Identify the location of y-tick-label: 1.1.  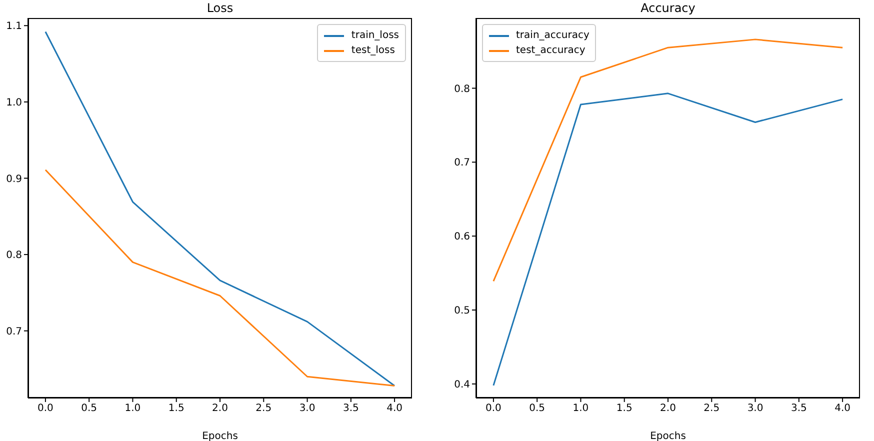
(14, 26).